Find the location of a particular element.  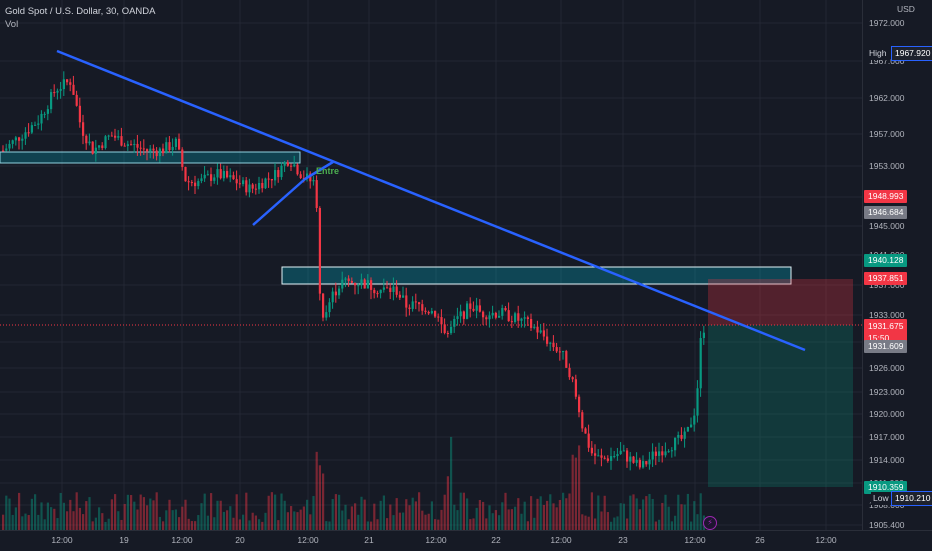

price-tick-label: 1920.000 is located at coordinates (887, 414).